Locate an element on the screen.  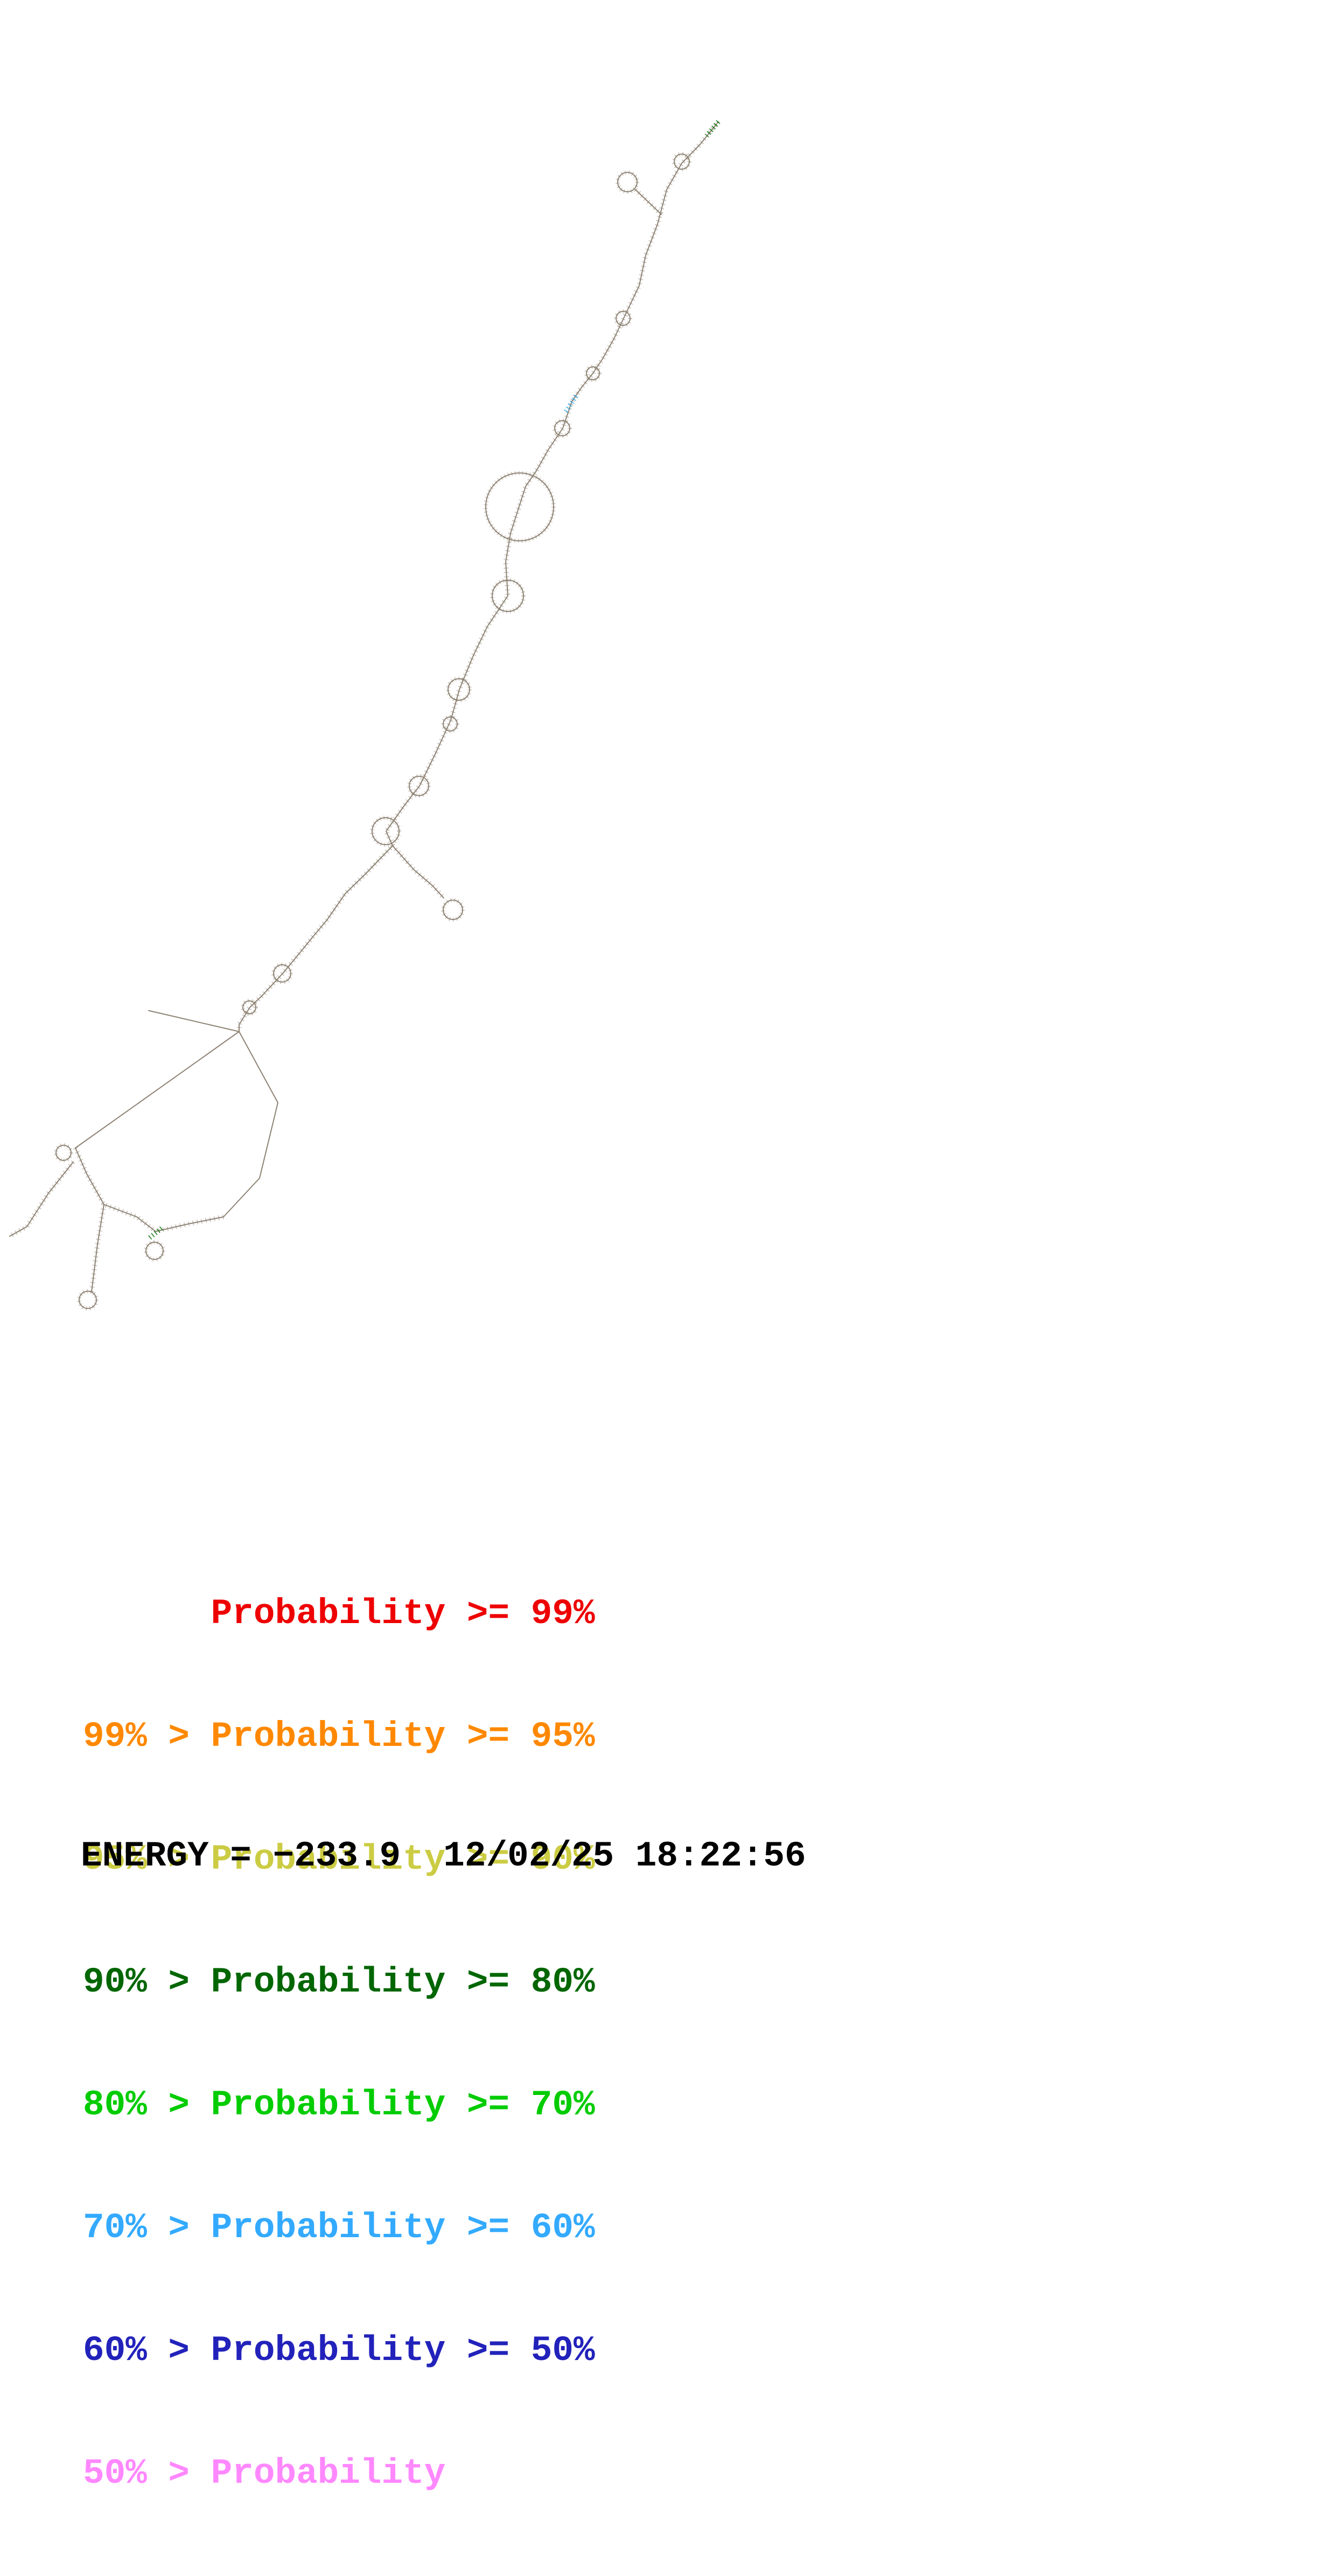
legend-row-60-70: 70% > Probability >= 60% is located at coordinates (339, 2228).